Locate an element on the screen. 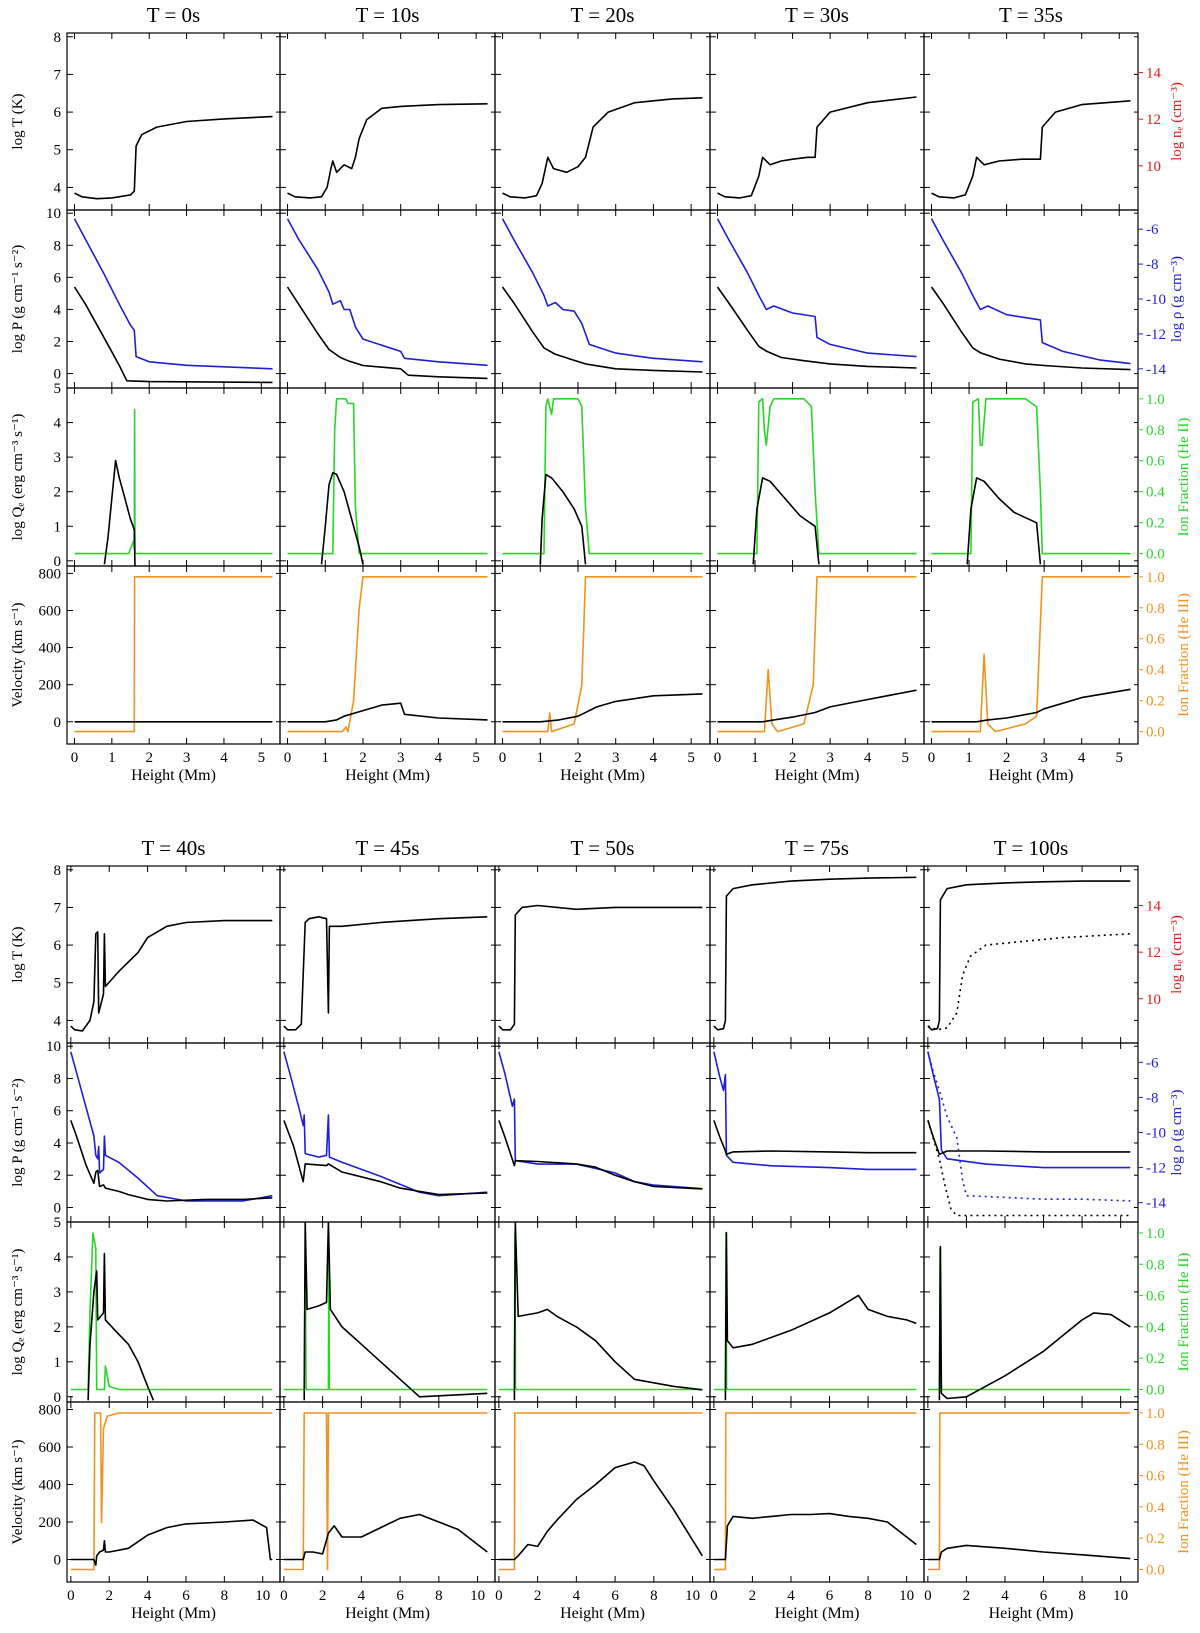 This screenshot has height=1633, width=1200. y2-tick-label: -10 is located at coordinates (1156, 1134).